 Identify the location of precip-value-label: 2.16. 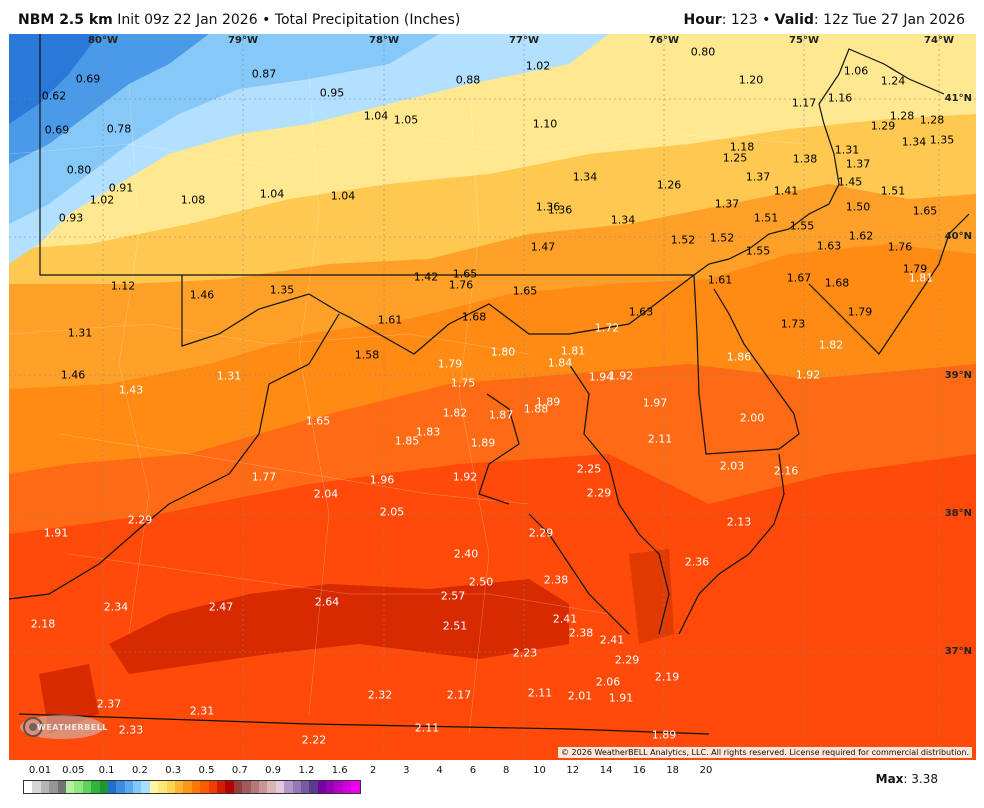
(786, 471).